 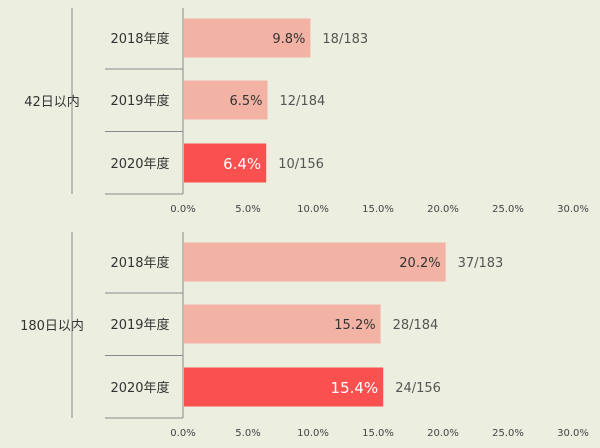 I want to click on value-label: 6.5%, so click(x=245, y=101).